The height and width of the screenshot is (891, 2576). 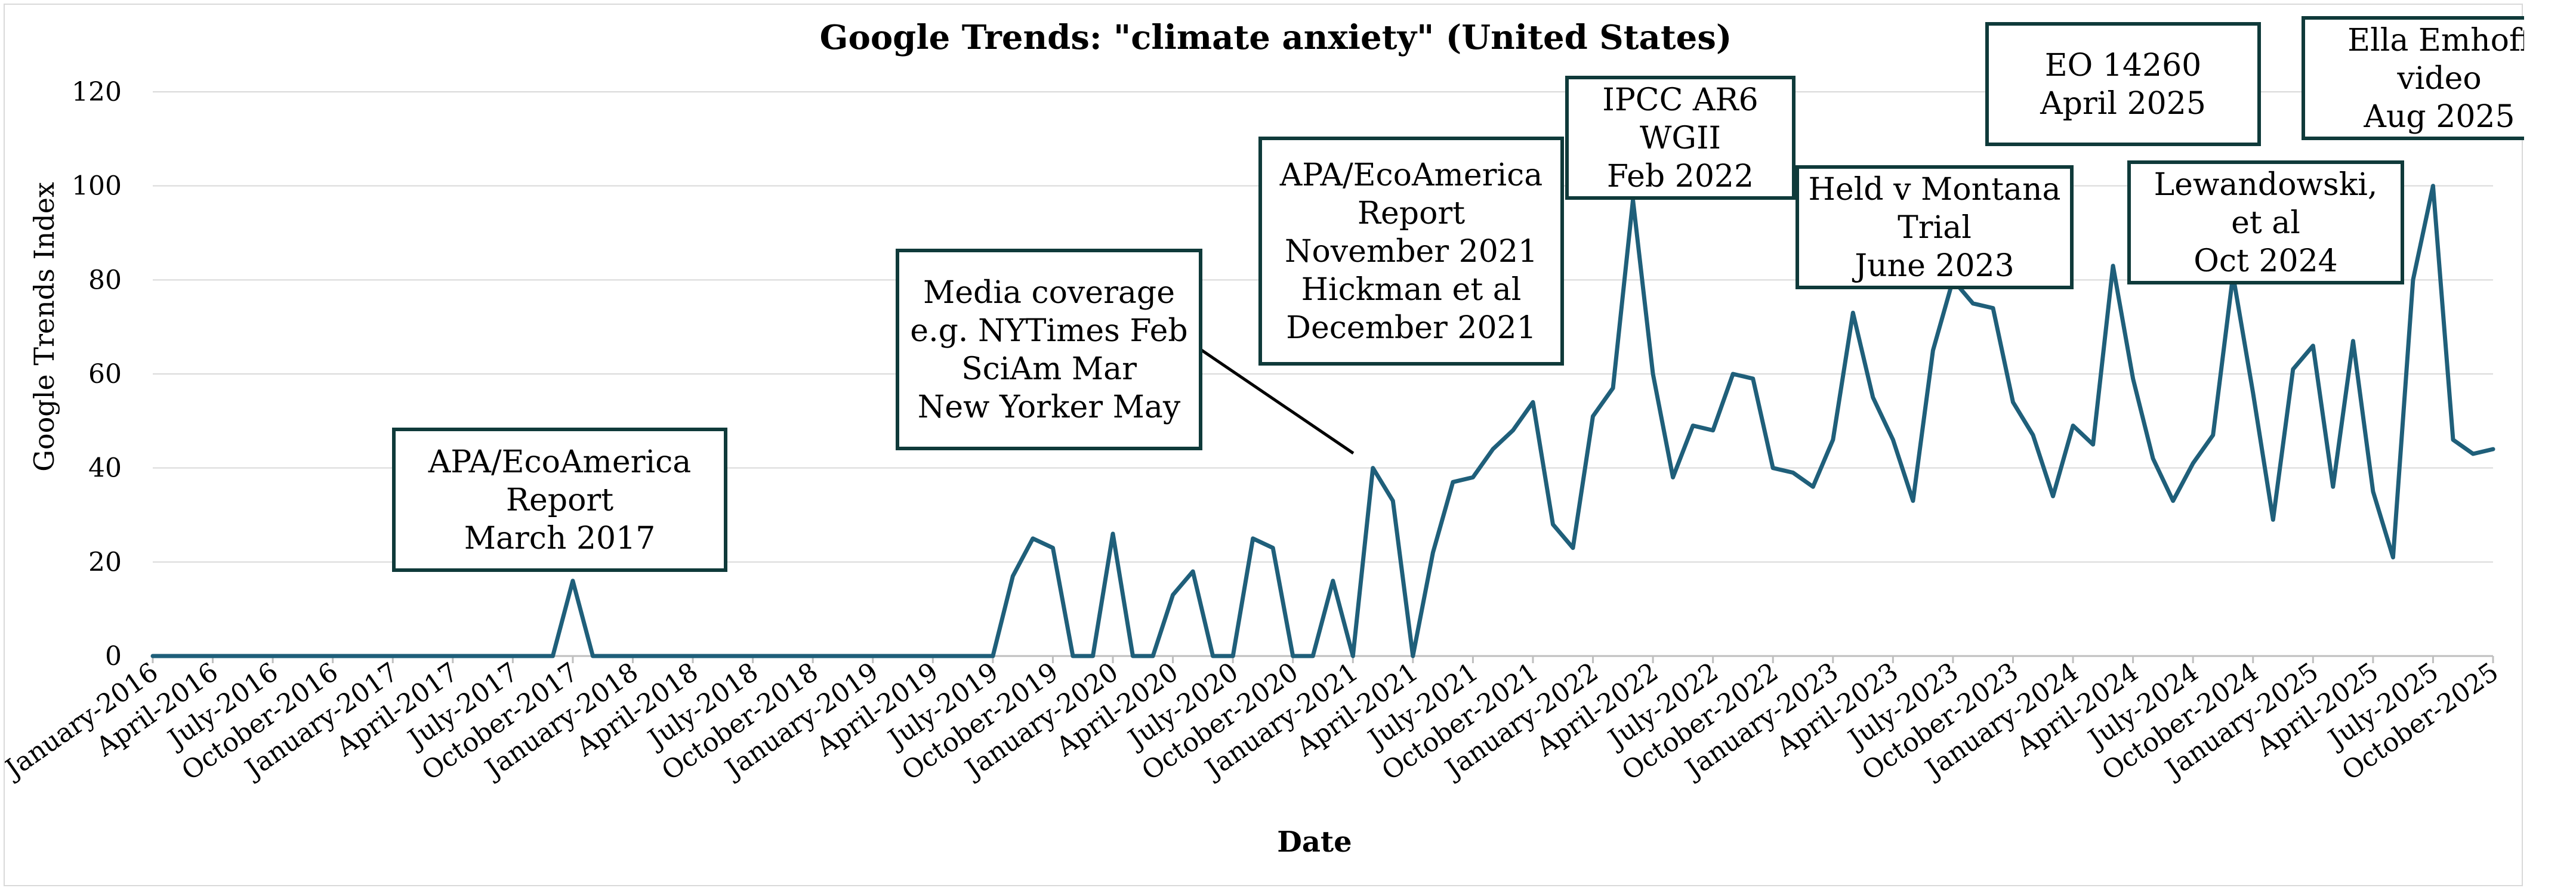 What do you see at coordinates (1411, 328) in the screenshot?
I see `annotation-text: December 2021` at bounding box center [1411, 328].